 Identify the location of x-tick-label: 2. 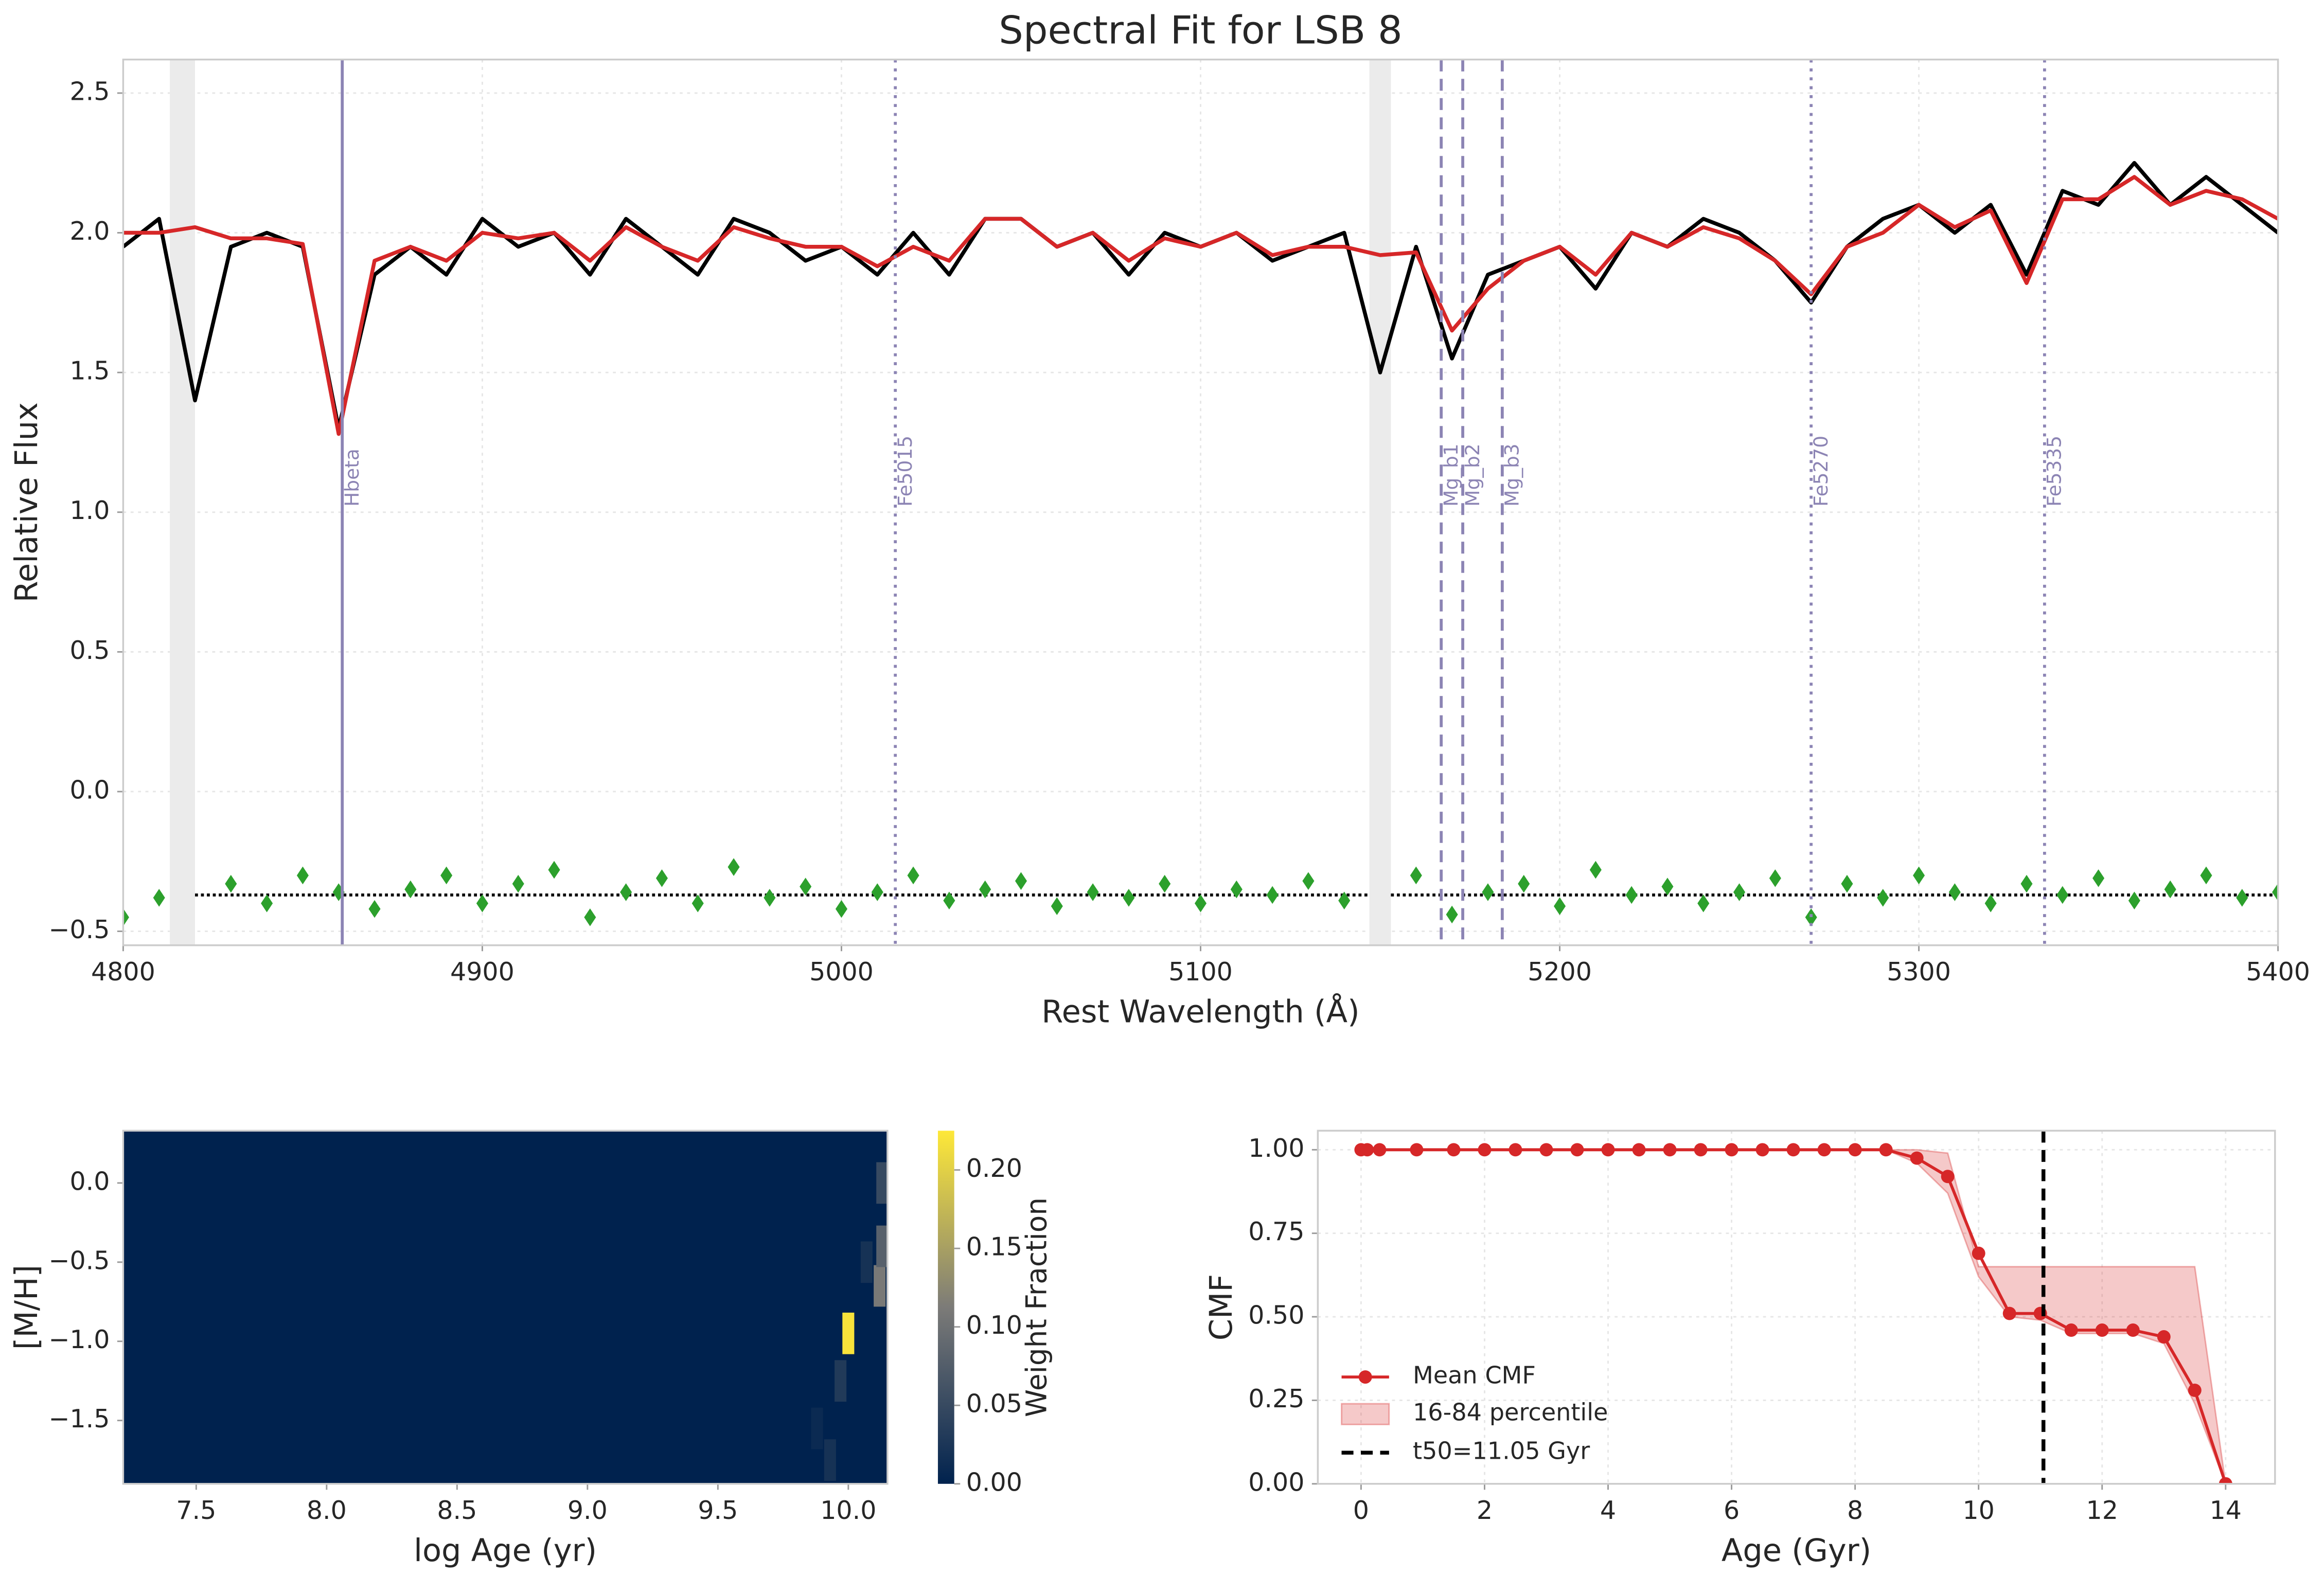
(1485, 1510).